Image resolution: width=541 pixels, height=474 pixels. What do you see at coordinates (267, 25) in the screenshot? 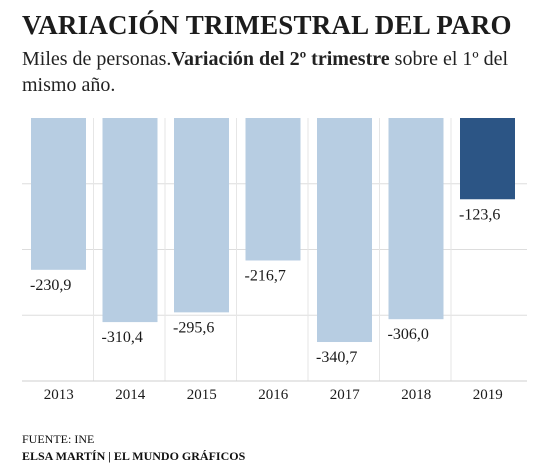
I see `chart-title: VARIACIÓN TRIMESTRAL DEL PARO` at bounding box center [267, 25].